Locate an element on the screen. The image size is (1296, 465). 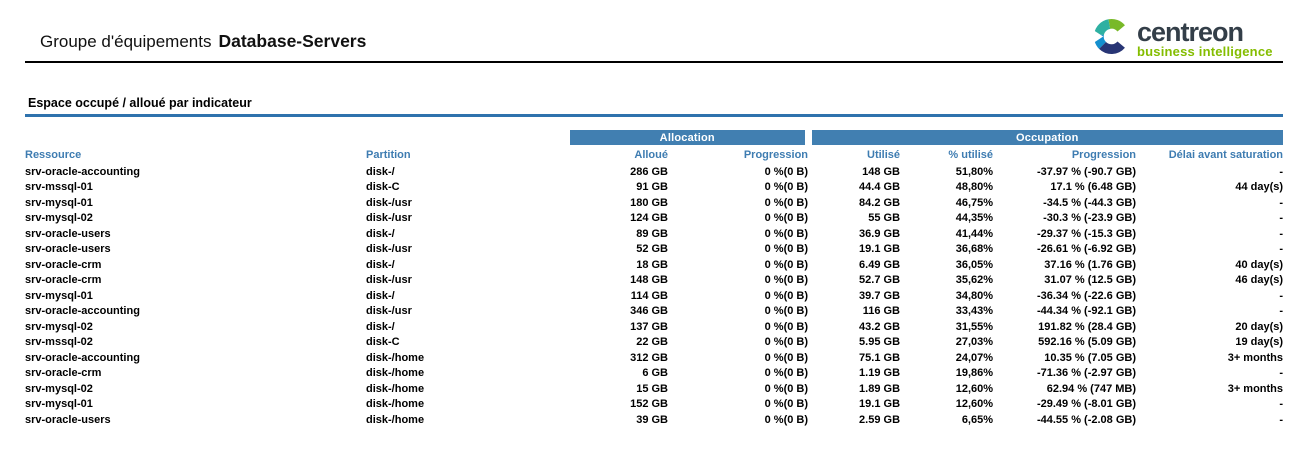
table-cell: 35,62% is located at coordinates (974, 280).